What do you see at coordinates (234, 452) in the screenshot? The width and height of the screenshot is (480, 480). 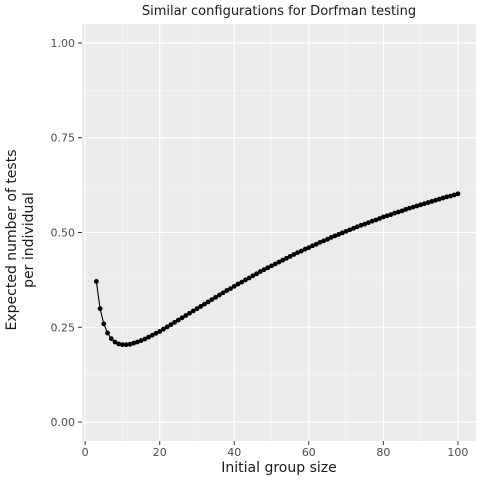 I see `x-tick-label: 40` at bounding box center [234, 452].